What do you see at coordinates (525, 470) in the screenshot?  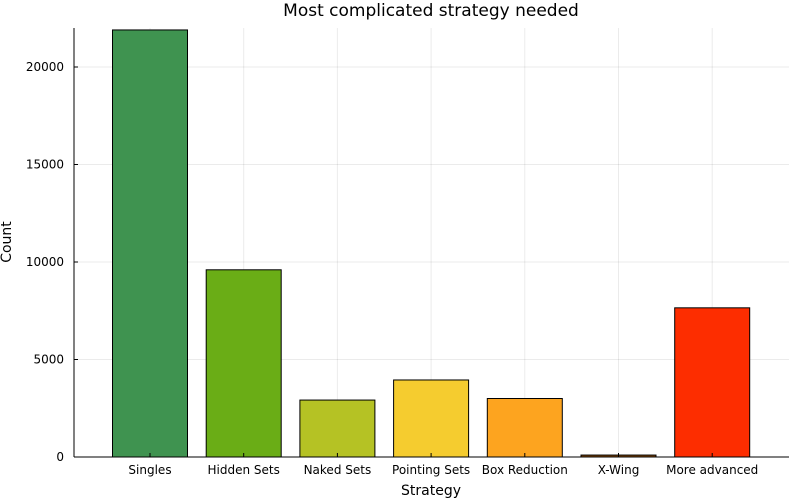 I see `x-tick-label: Box Reduction` at bounding box center [525, 470].